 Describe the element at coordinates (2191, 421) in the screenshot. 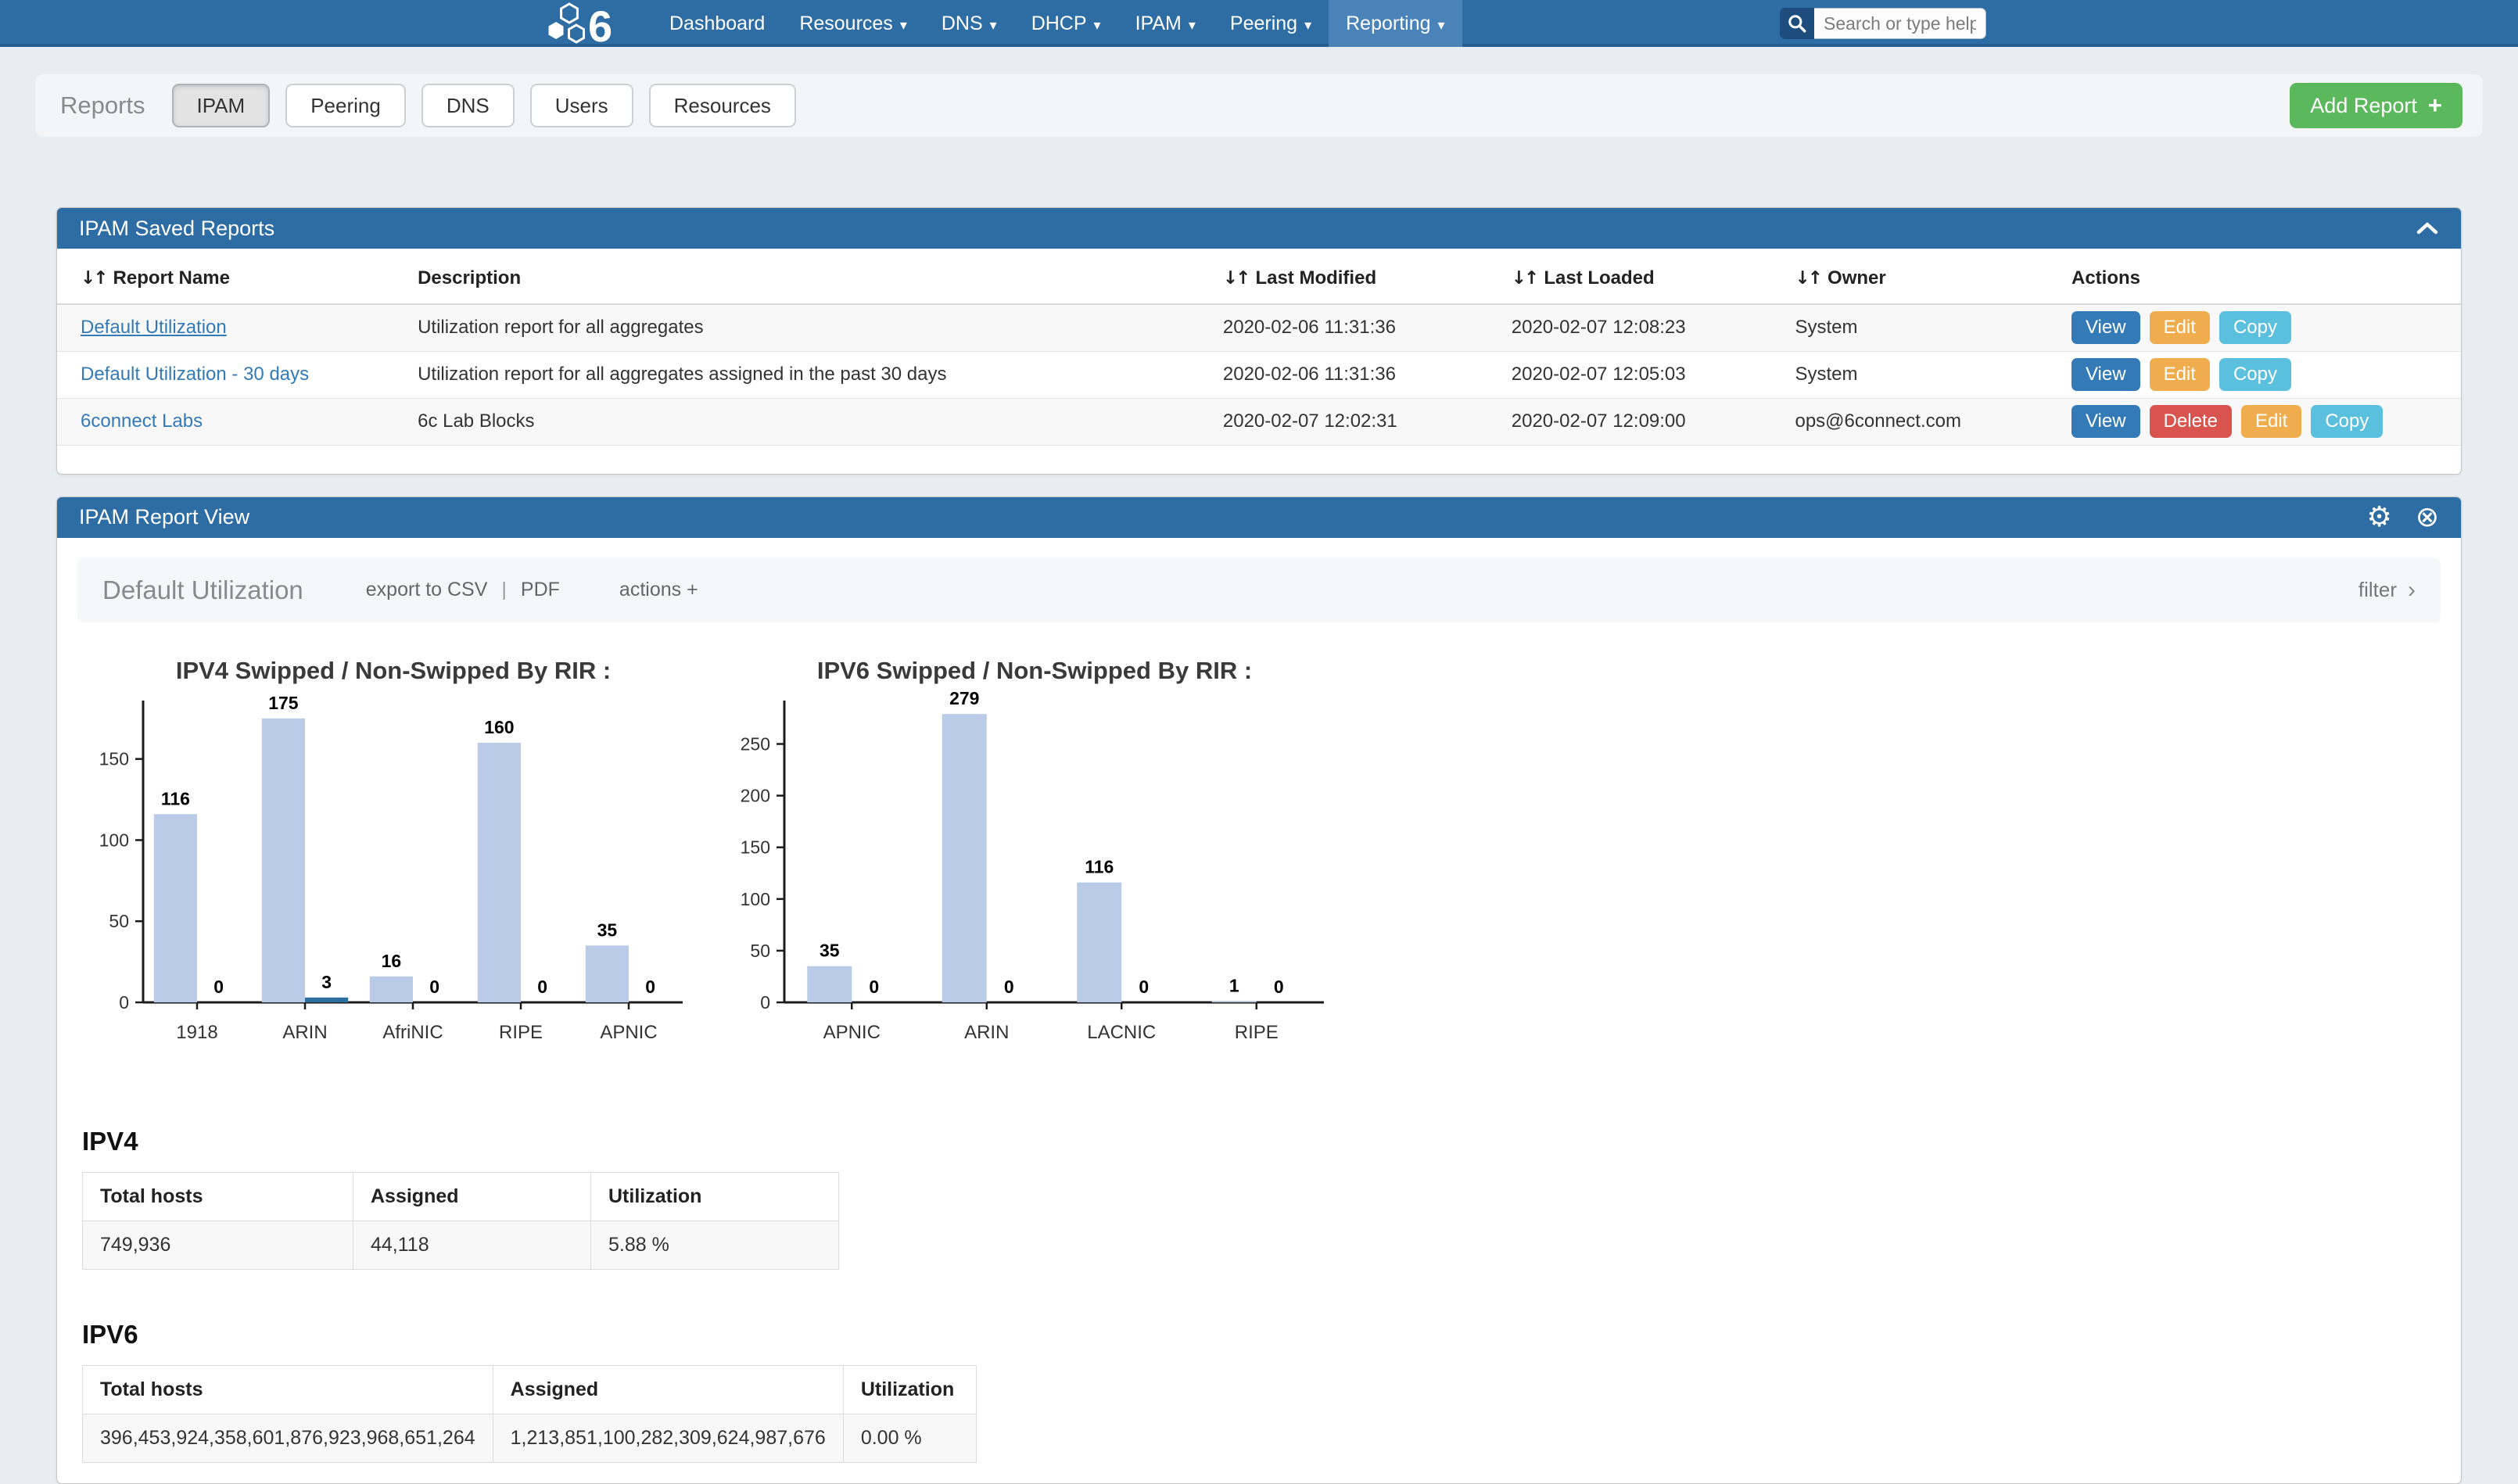

I see `delete-button: Delete` at that location.